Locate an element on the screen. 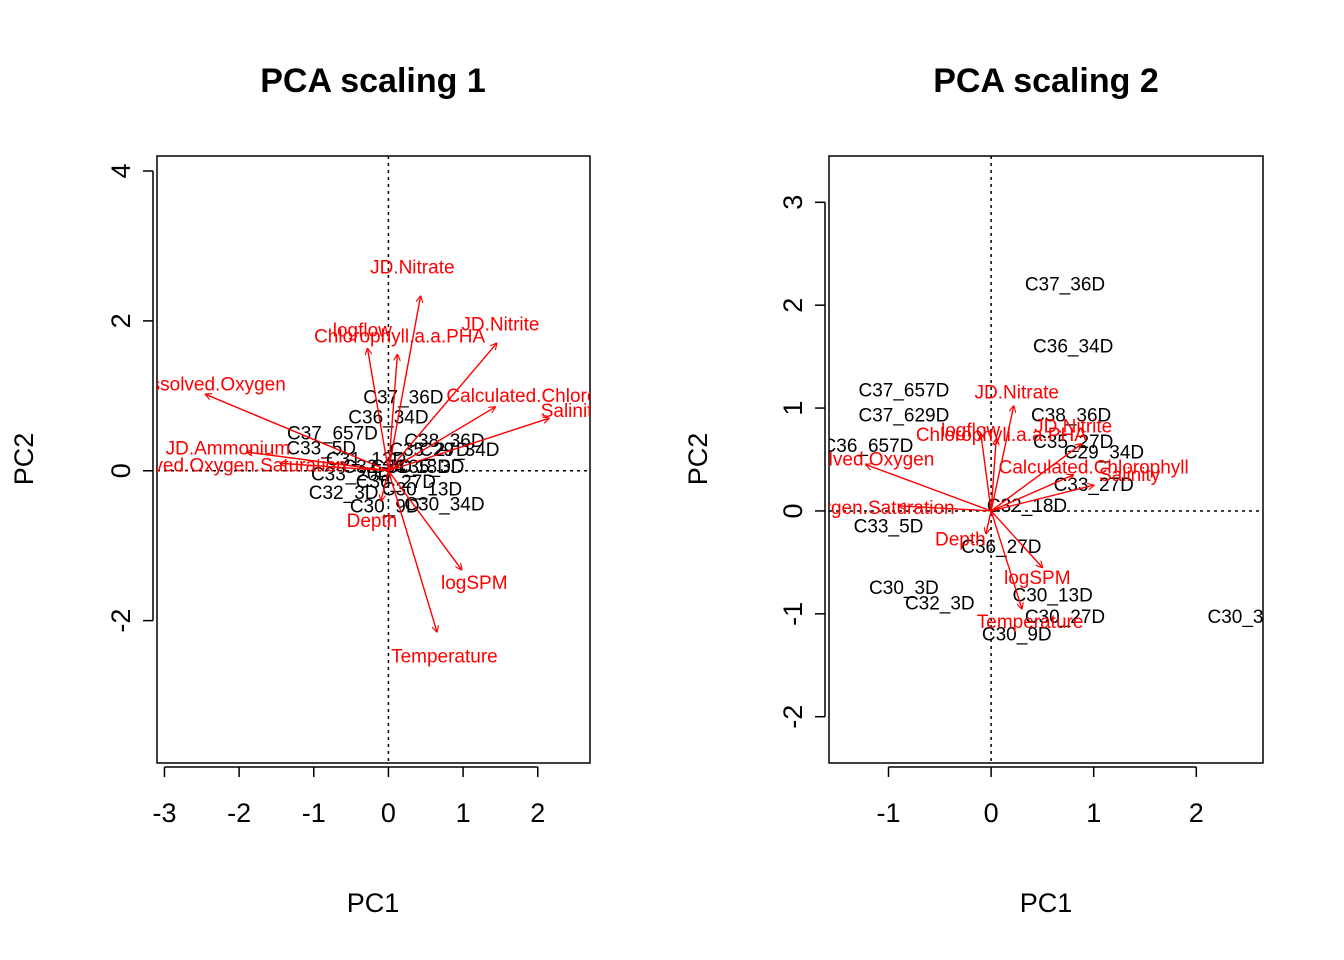 The height and width of the screenshot is (960, 1344). sample-label: C30_27D is located at coordinates (1065, 617).